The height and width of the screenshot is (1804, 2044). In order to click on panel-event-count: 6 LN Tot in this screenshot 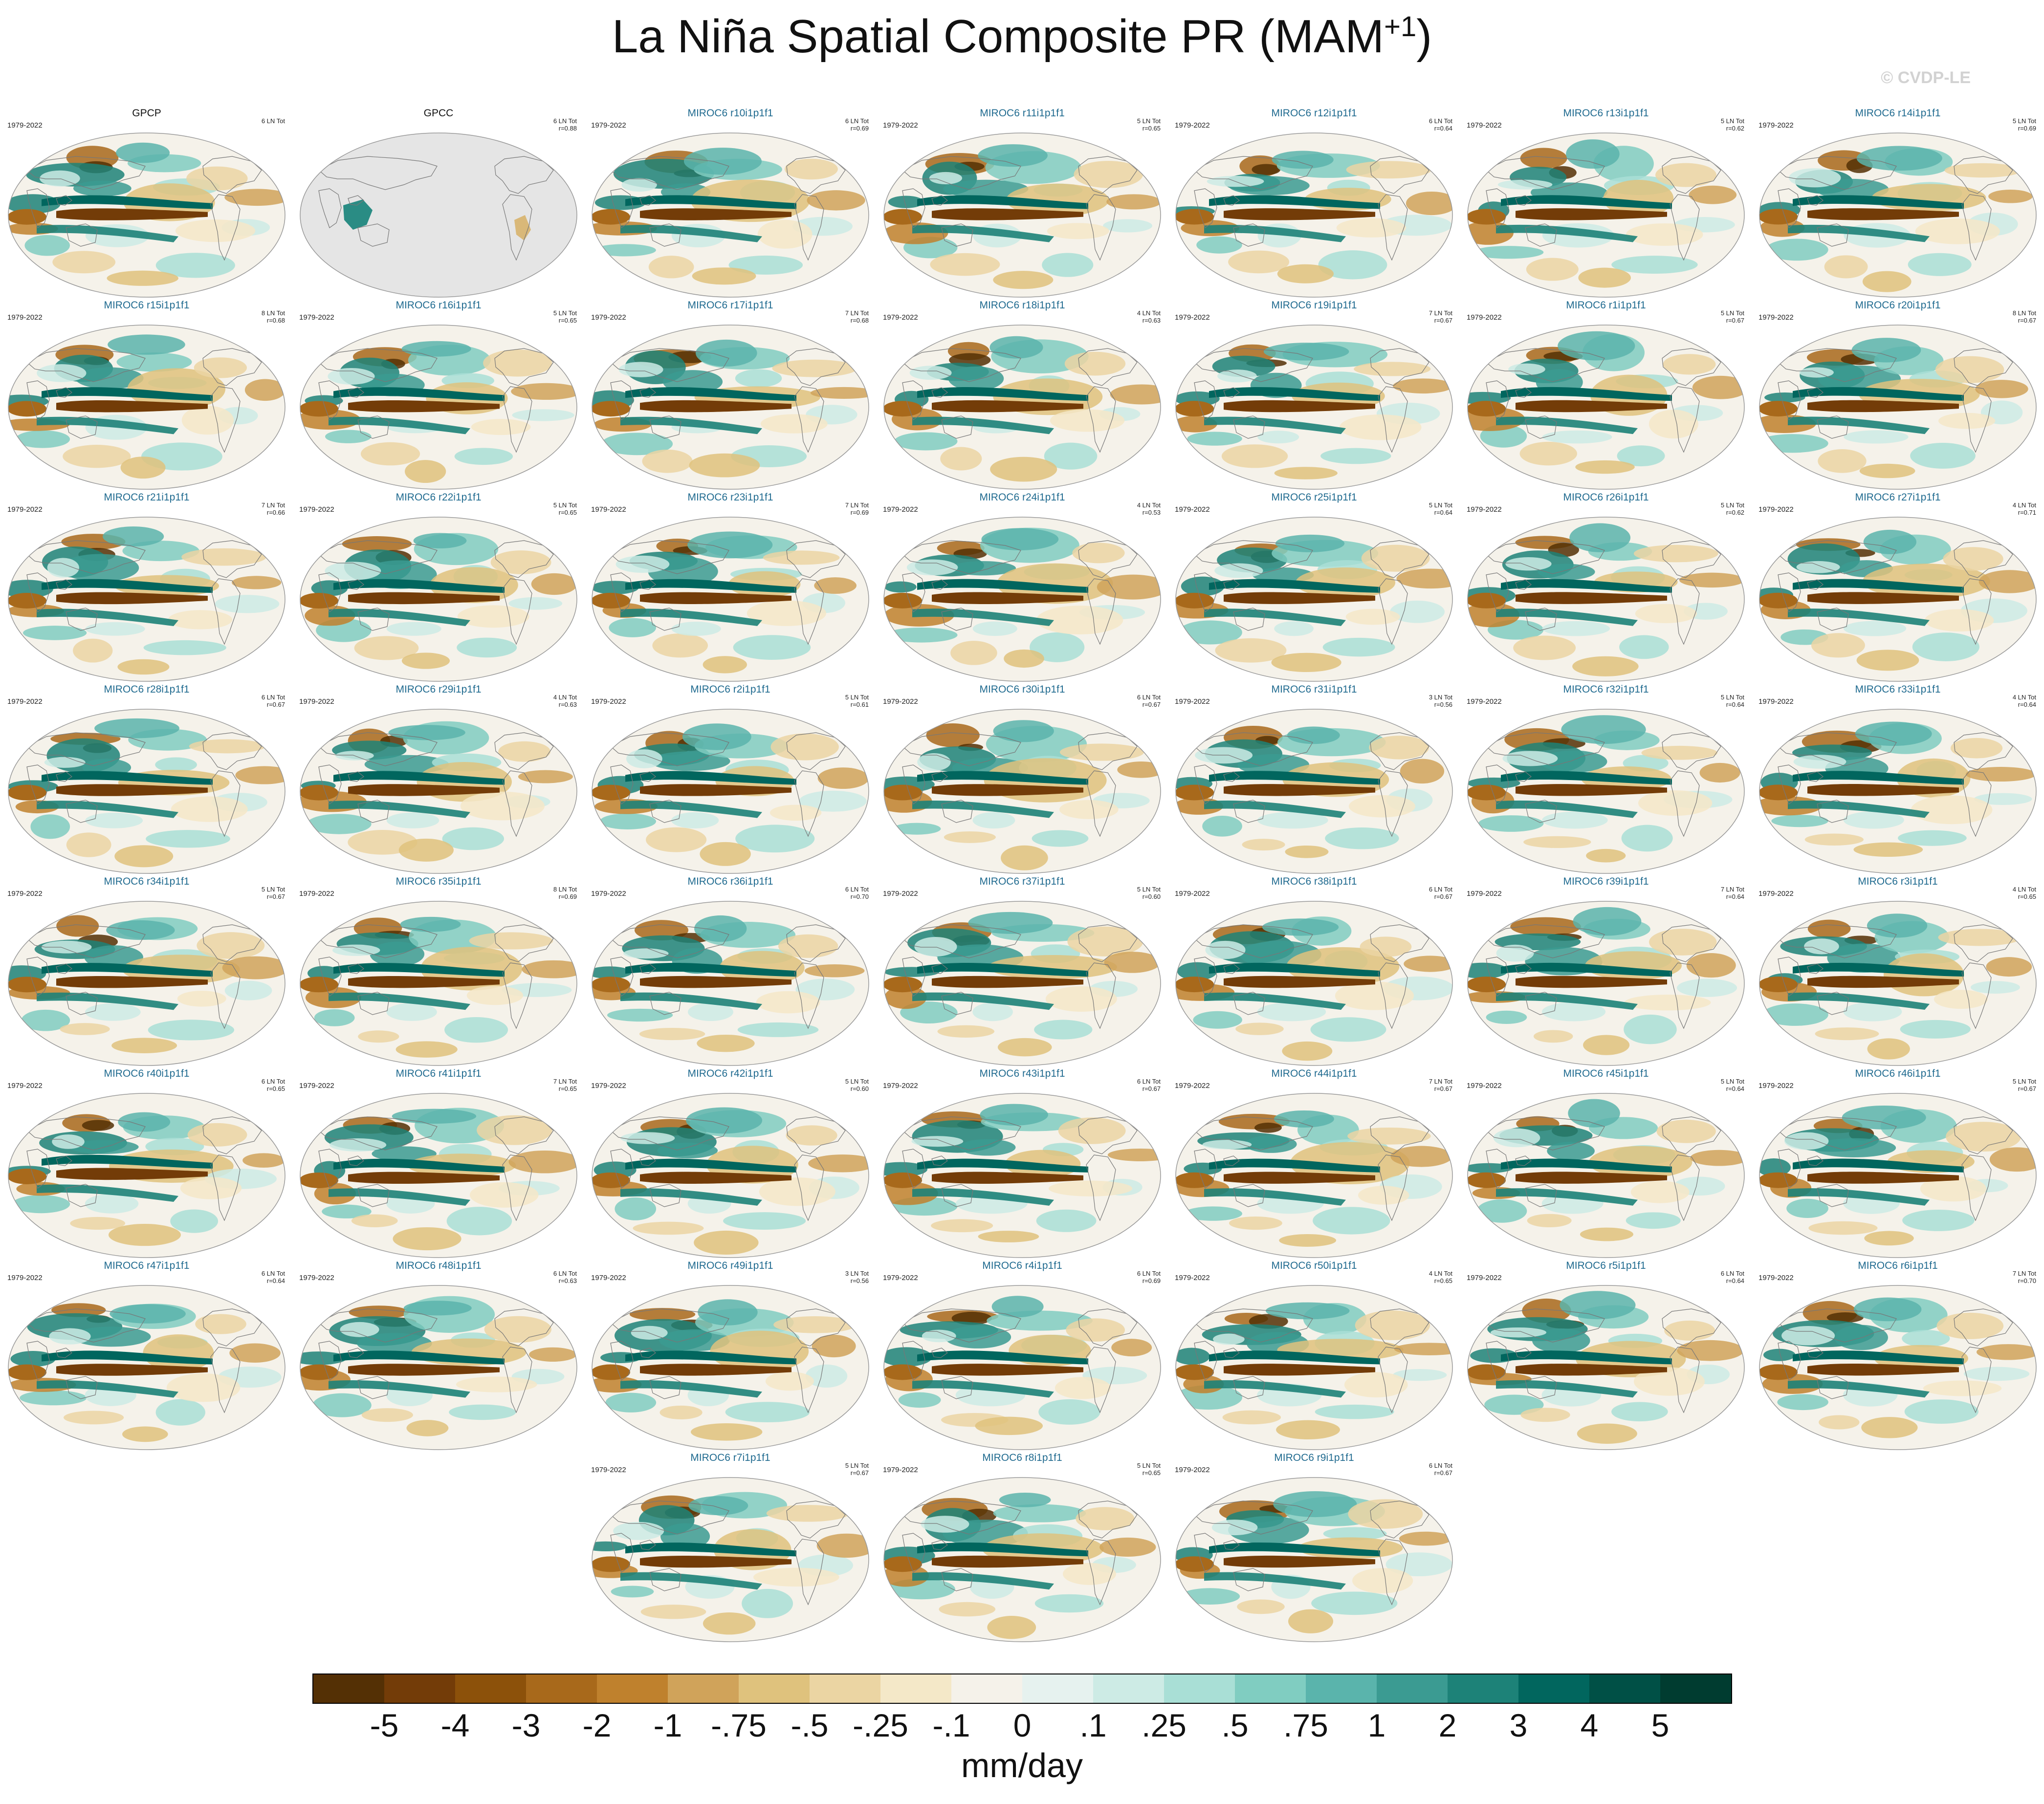, I will do `click(1149, 1273)`.